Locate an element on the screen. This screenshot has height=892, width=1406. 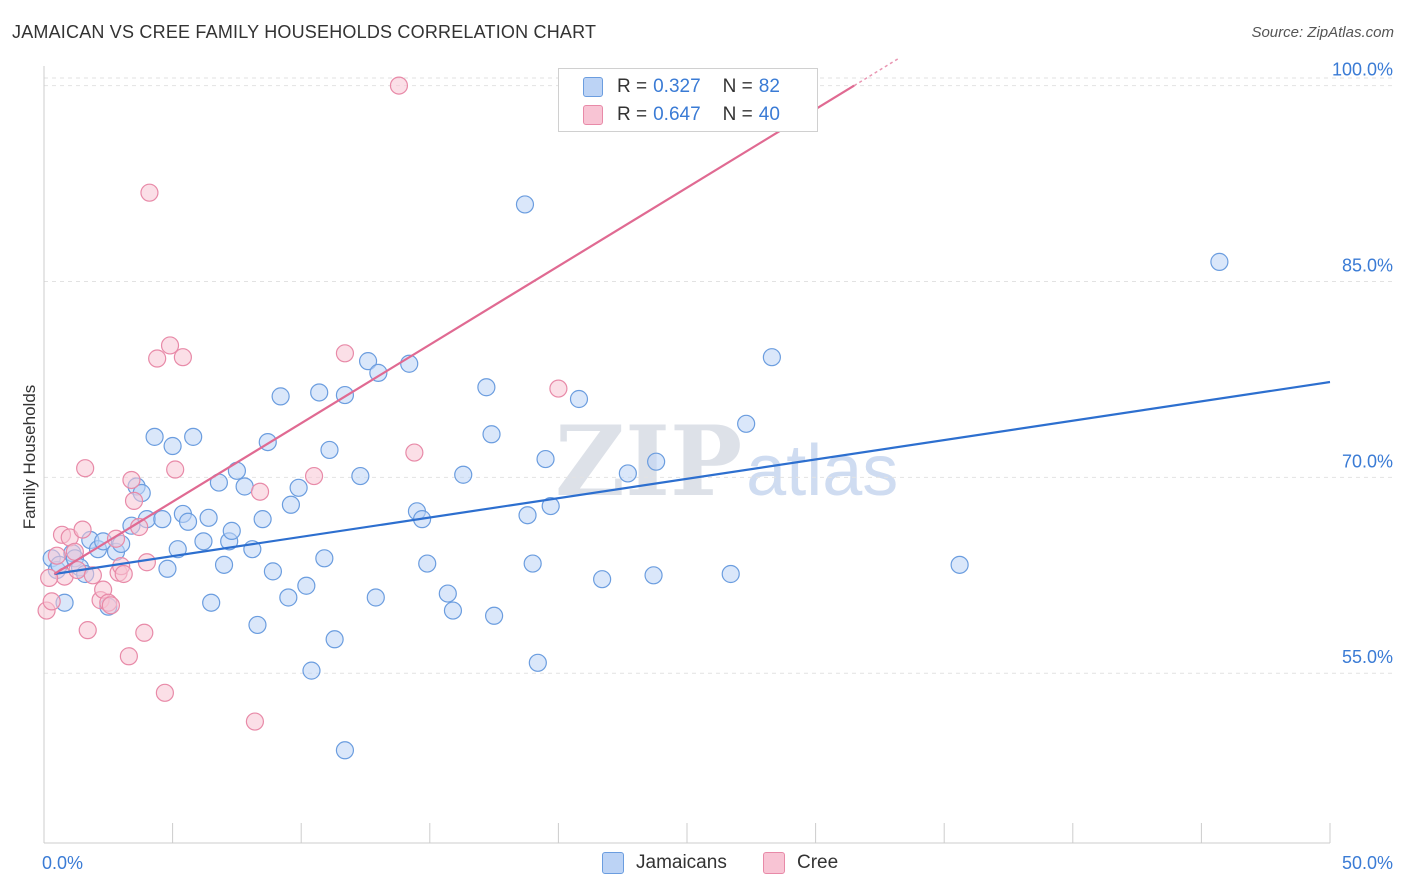
x-tick-label: 0.0% is located at coordinates (62, 863).